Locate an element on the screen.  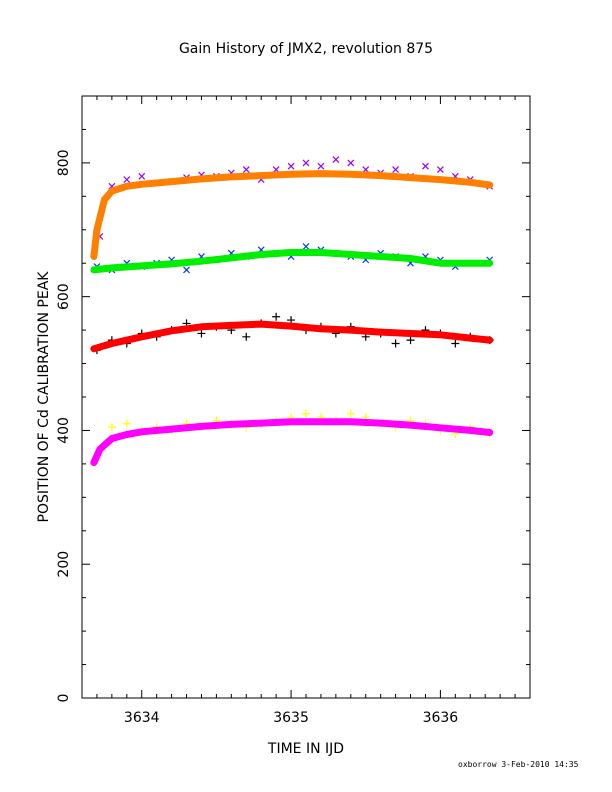
x-tick-label: 3634 is located at coordinates (142, 718).